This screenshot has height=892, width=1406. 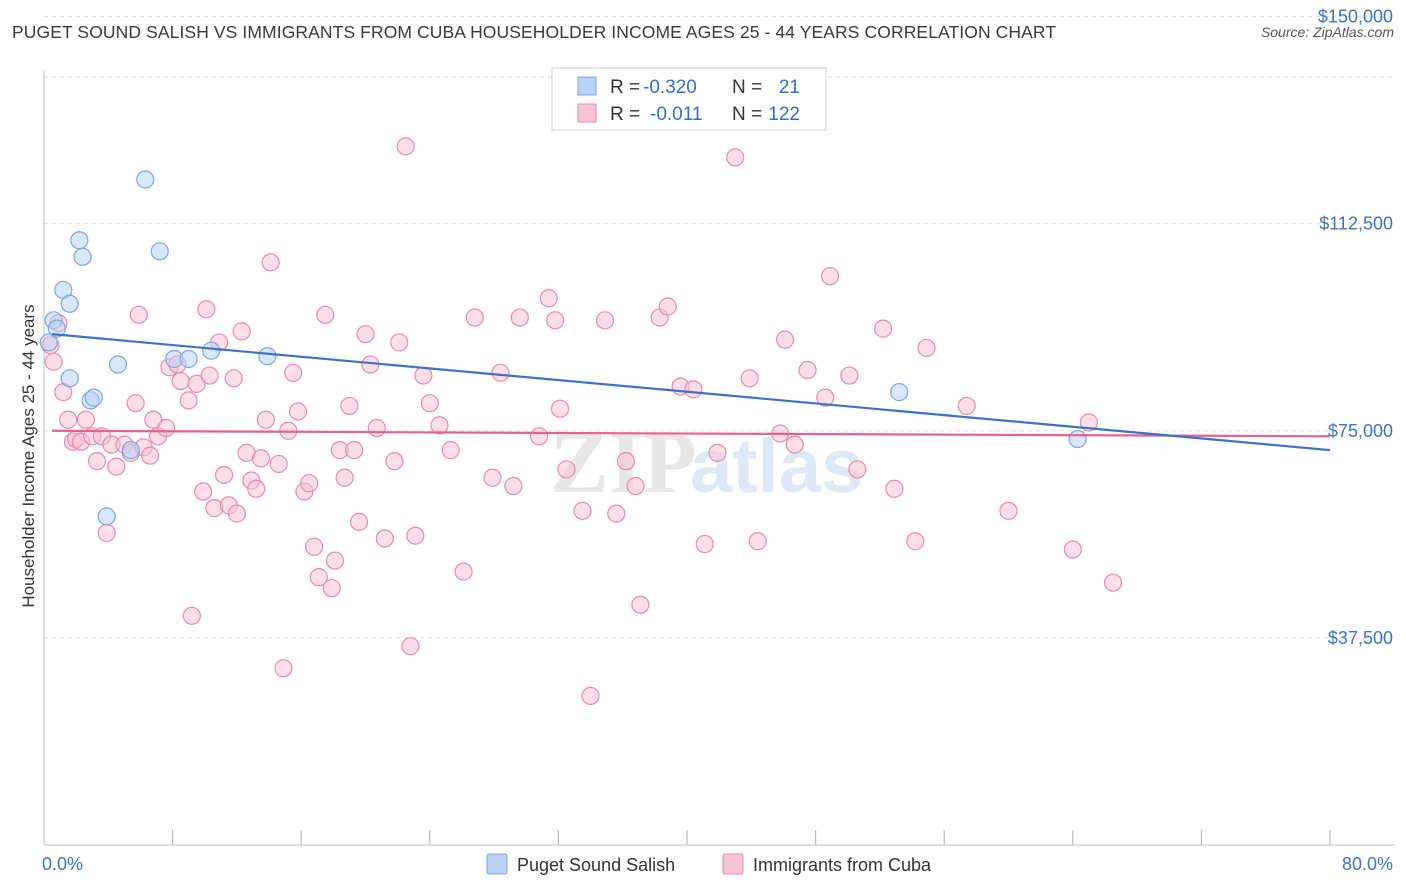 I want to click on legend-r-value-1: -0.320, so click(x=670, y=87).